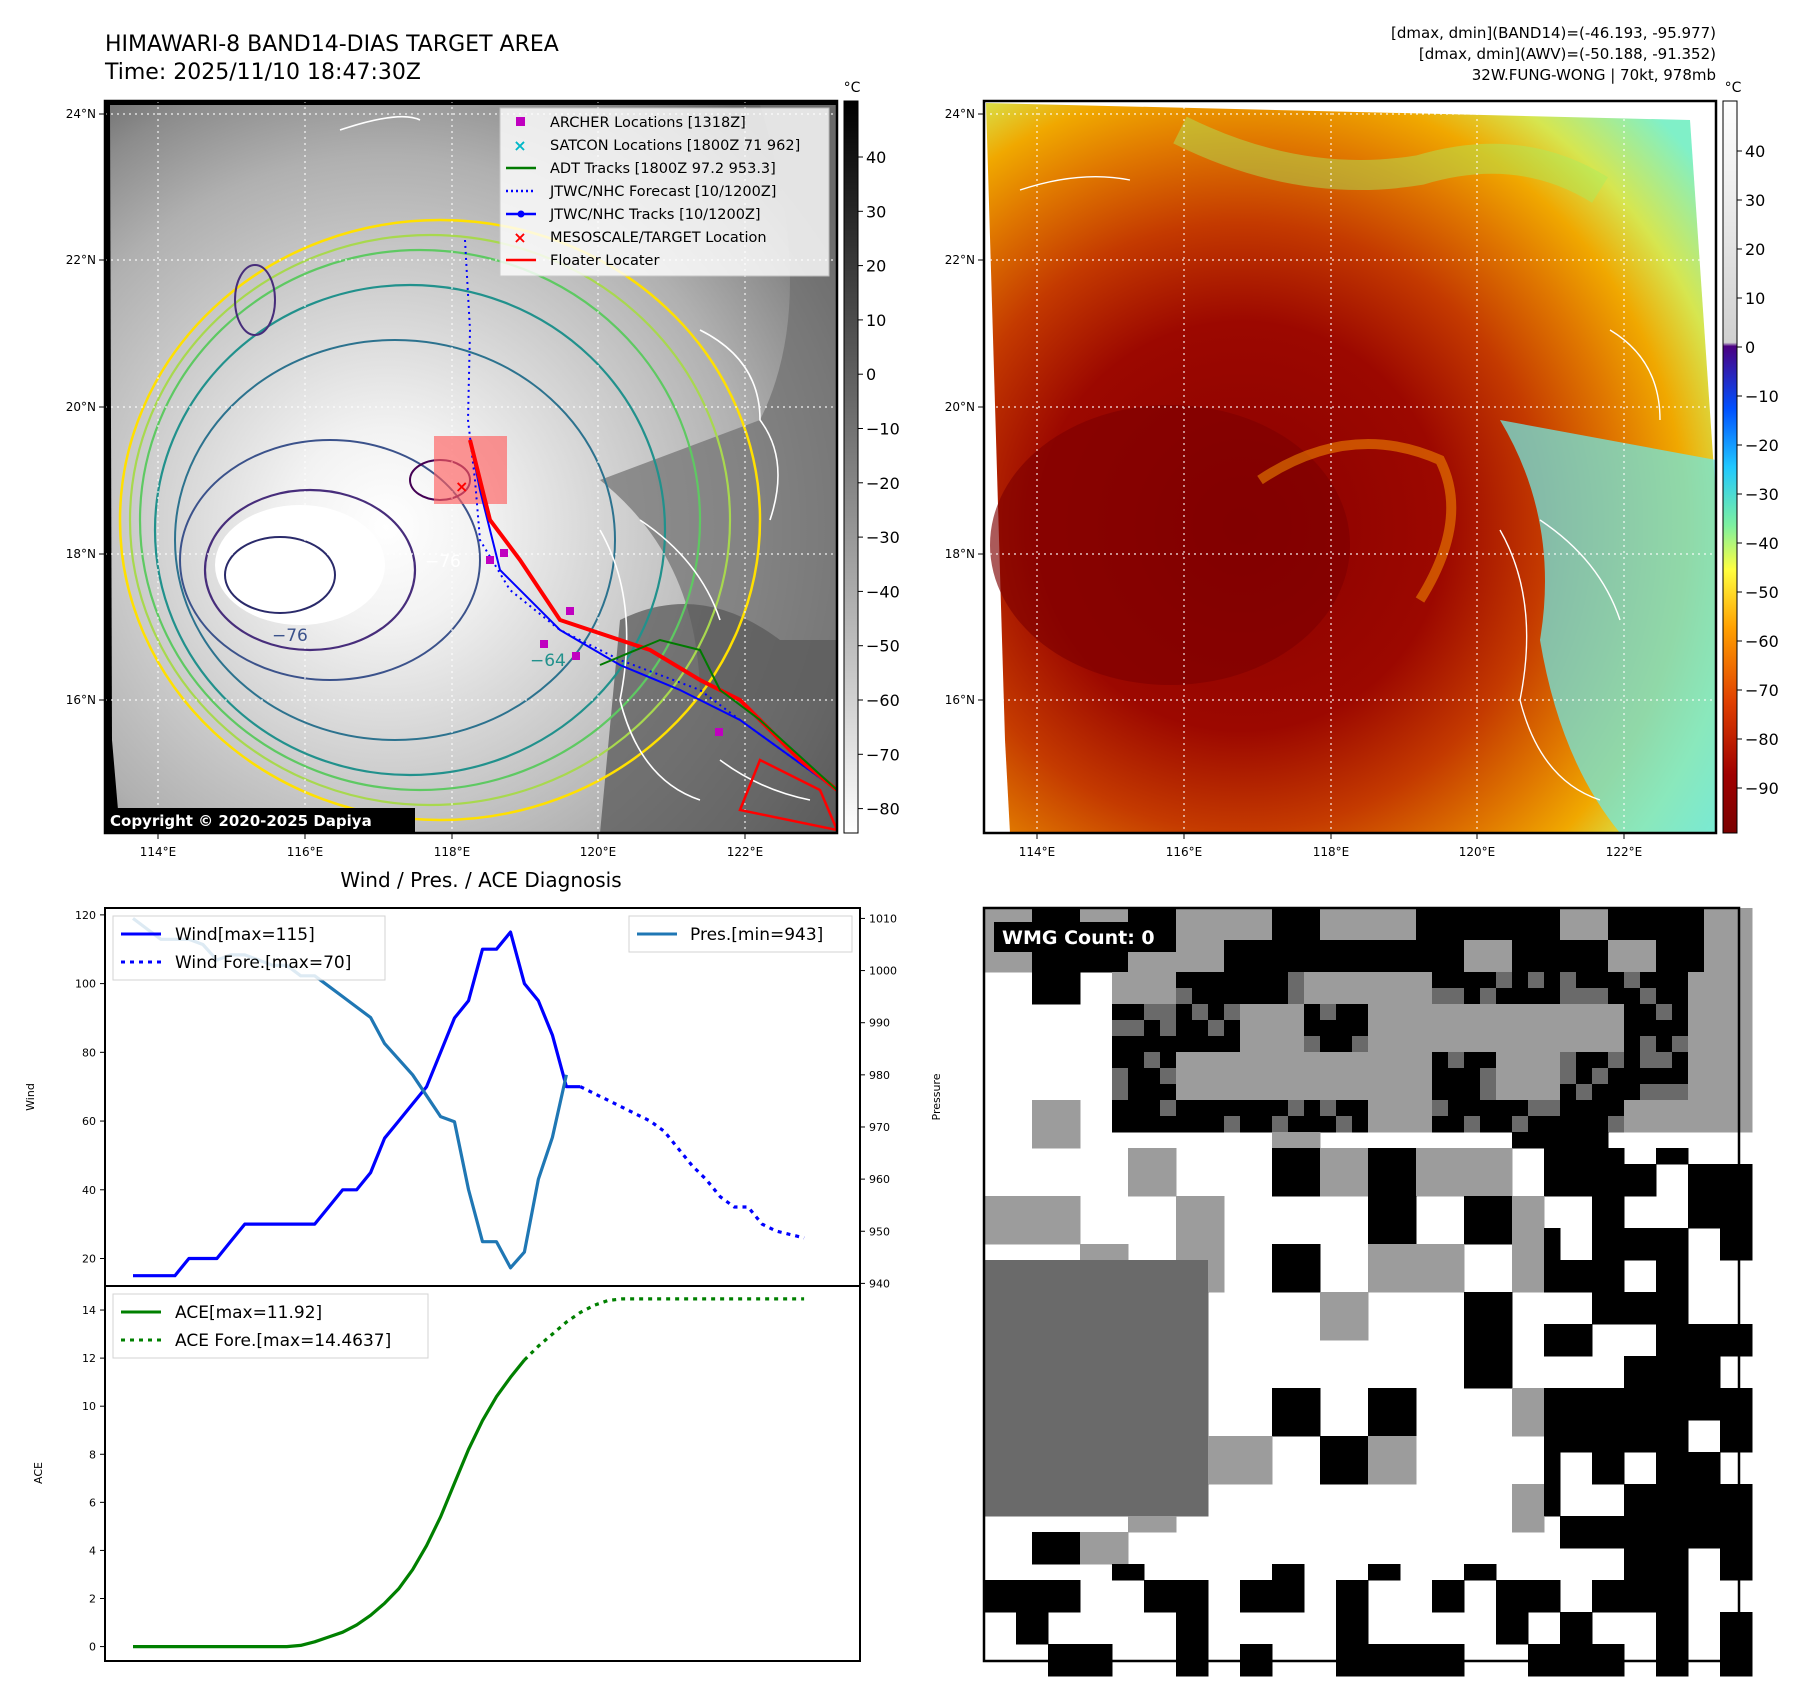 This screenshot has width=1797, height=1690. Describe the element at coordinates (1594, 75) in the screenshot. I see `info-line3: 32W.FUNG-WONG | 70kt, 978mb` at that location.